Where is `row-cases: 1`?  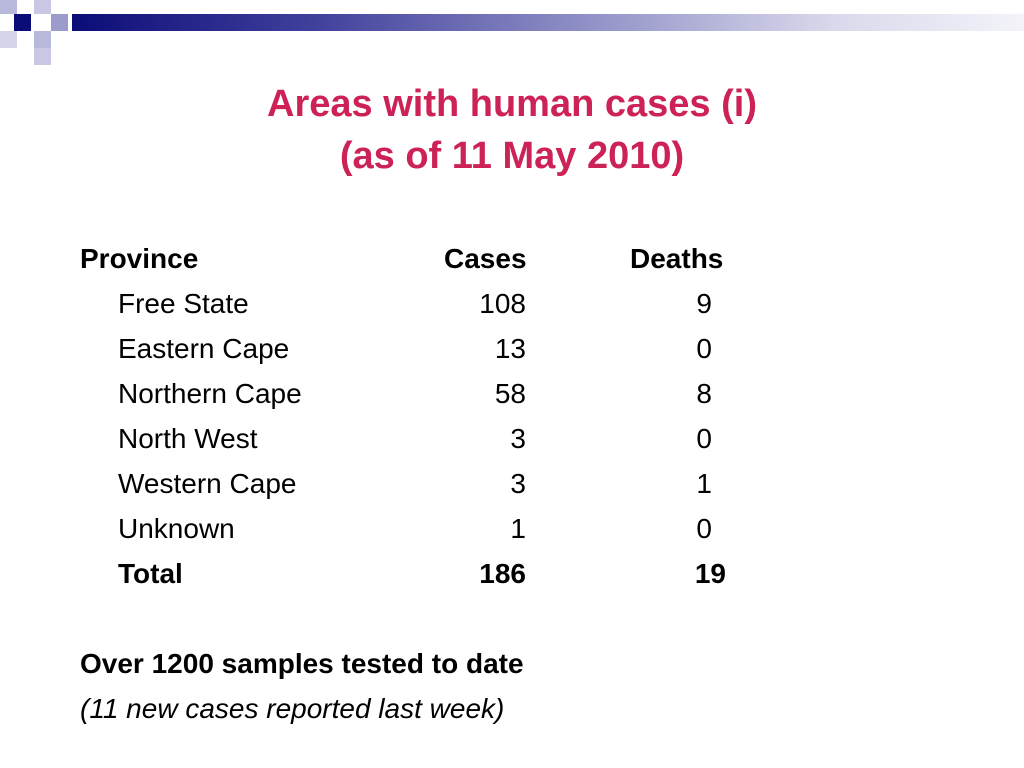 row-cases: 1 is located at coordinates (518, 528).